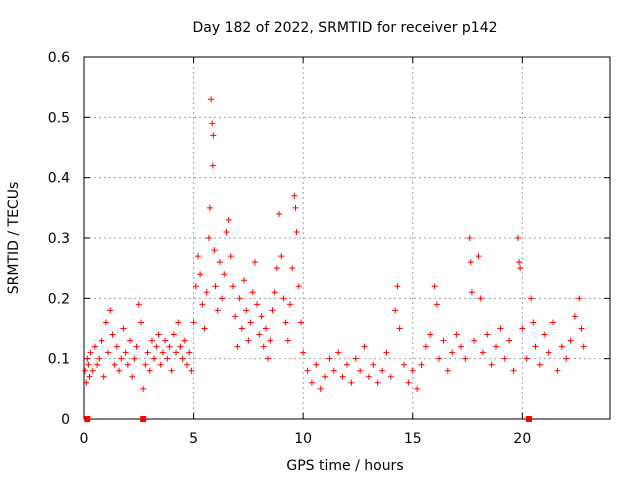  I want to click on x-tick-label: 5, so click(193, 439).